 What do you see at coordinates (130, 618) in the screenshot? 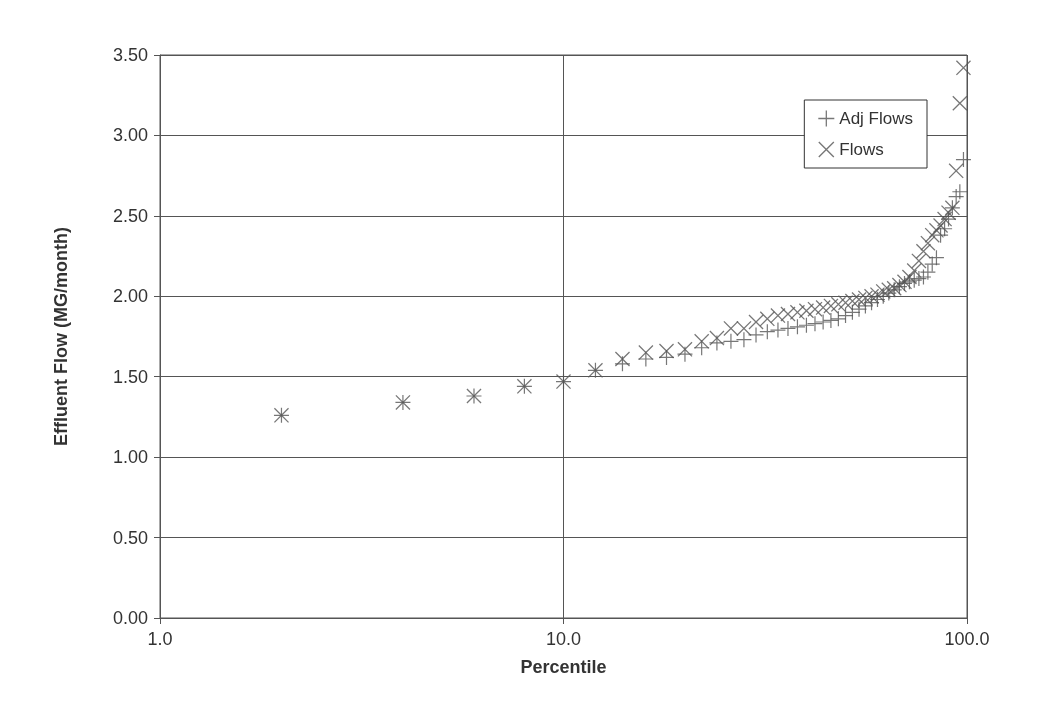
I see `y-tick-label: 0.00` at bounding box center [130, 618].